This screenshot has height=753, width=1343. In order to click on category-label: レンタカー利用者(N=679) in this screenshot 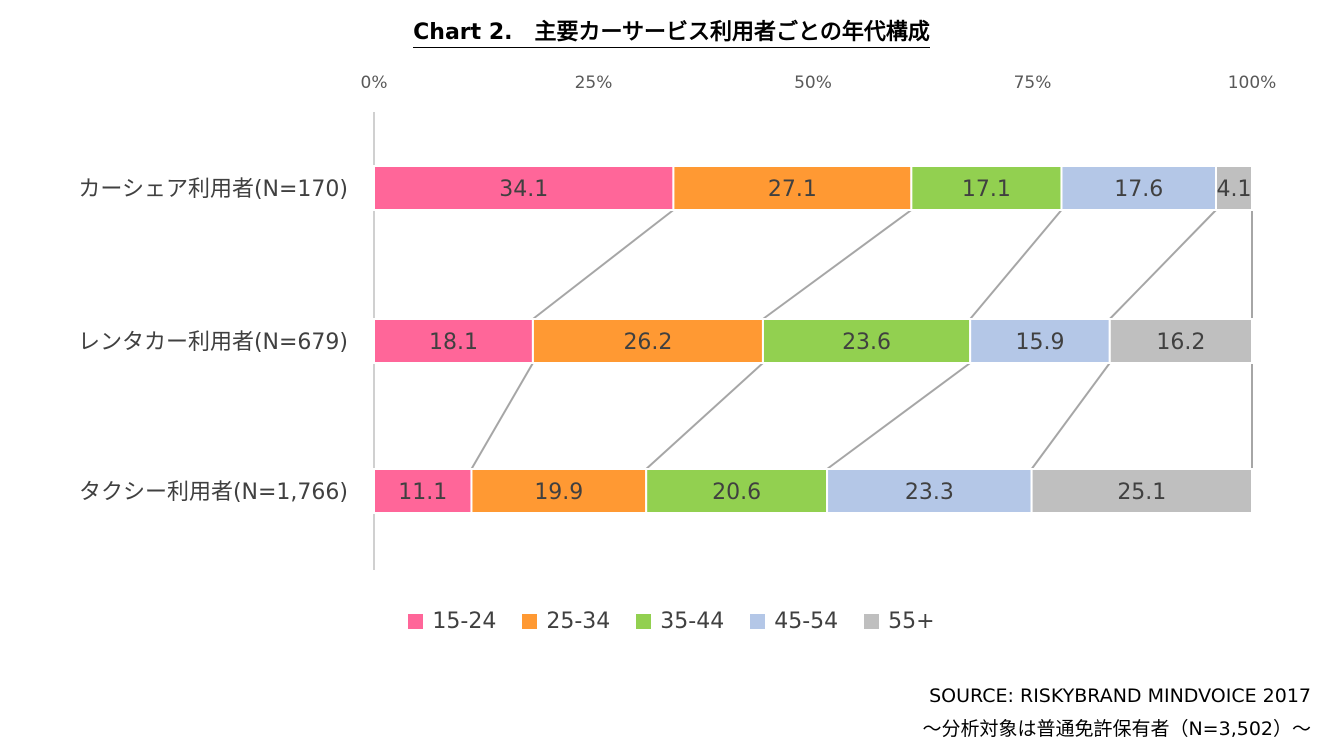, I will do `click(213, 342)`.